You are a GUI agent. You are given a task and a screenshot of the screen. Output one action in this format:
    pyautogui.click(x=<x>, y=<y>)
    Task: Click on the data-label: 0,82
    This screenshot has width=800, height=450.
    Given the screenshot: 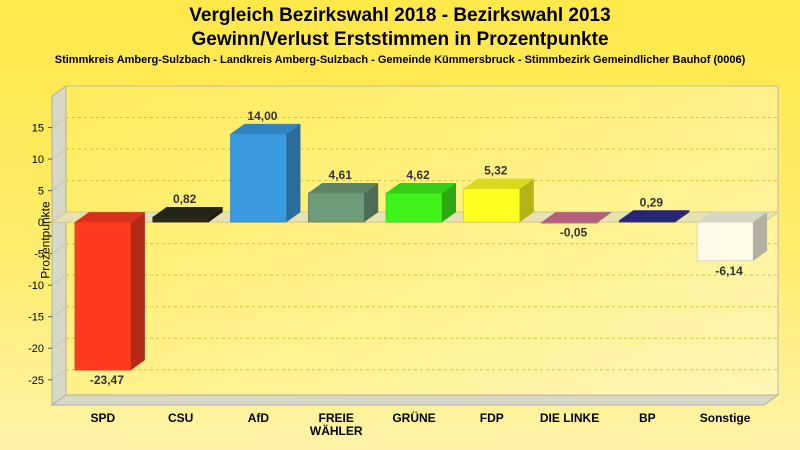 What is the action you would take?
    pyautogui.click(x=185, y=199)
    